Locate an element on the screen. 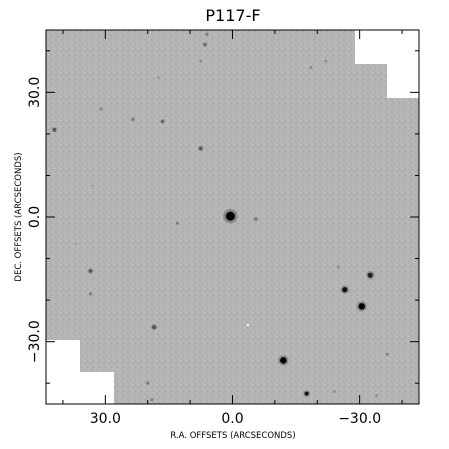 This screenshot has height=449, width=449. x-axis-label: R.A. OFFSETS (ARCSECONDS) is located at coordinates (232, 436).